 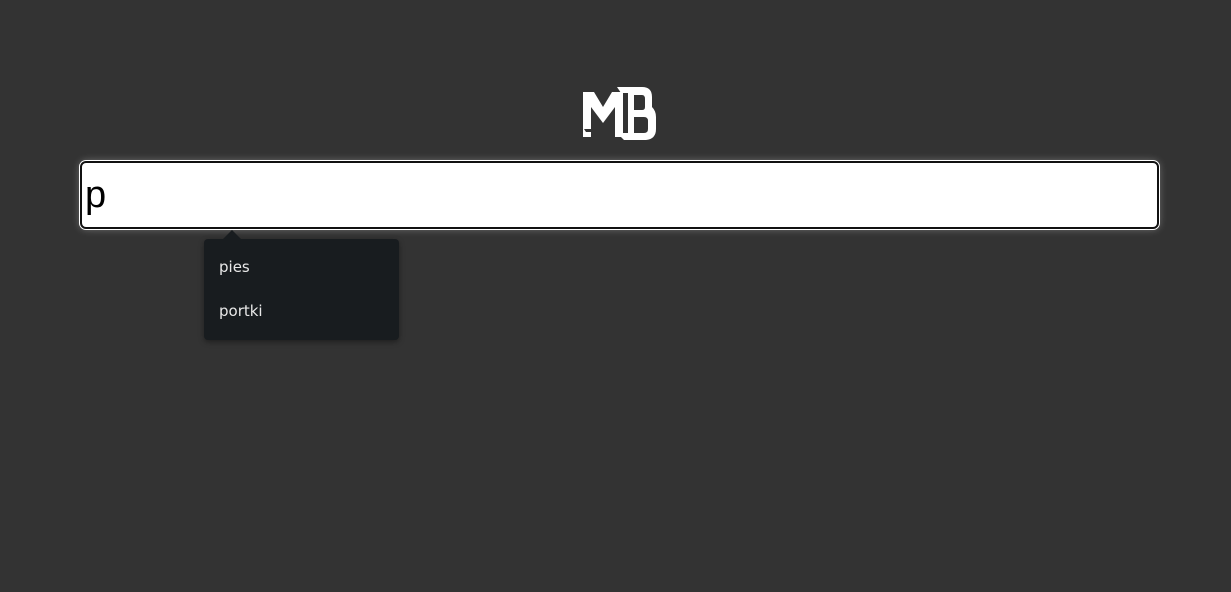 What do you see at coordinates (620, 113) in the screenshot?
I see `mb-logo-icon` at bounding box center [620, 113].